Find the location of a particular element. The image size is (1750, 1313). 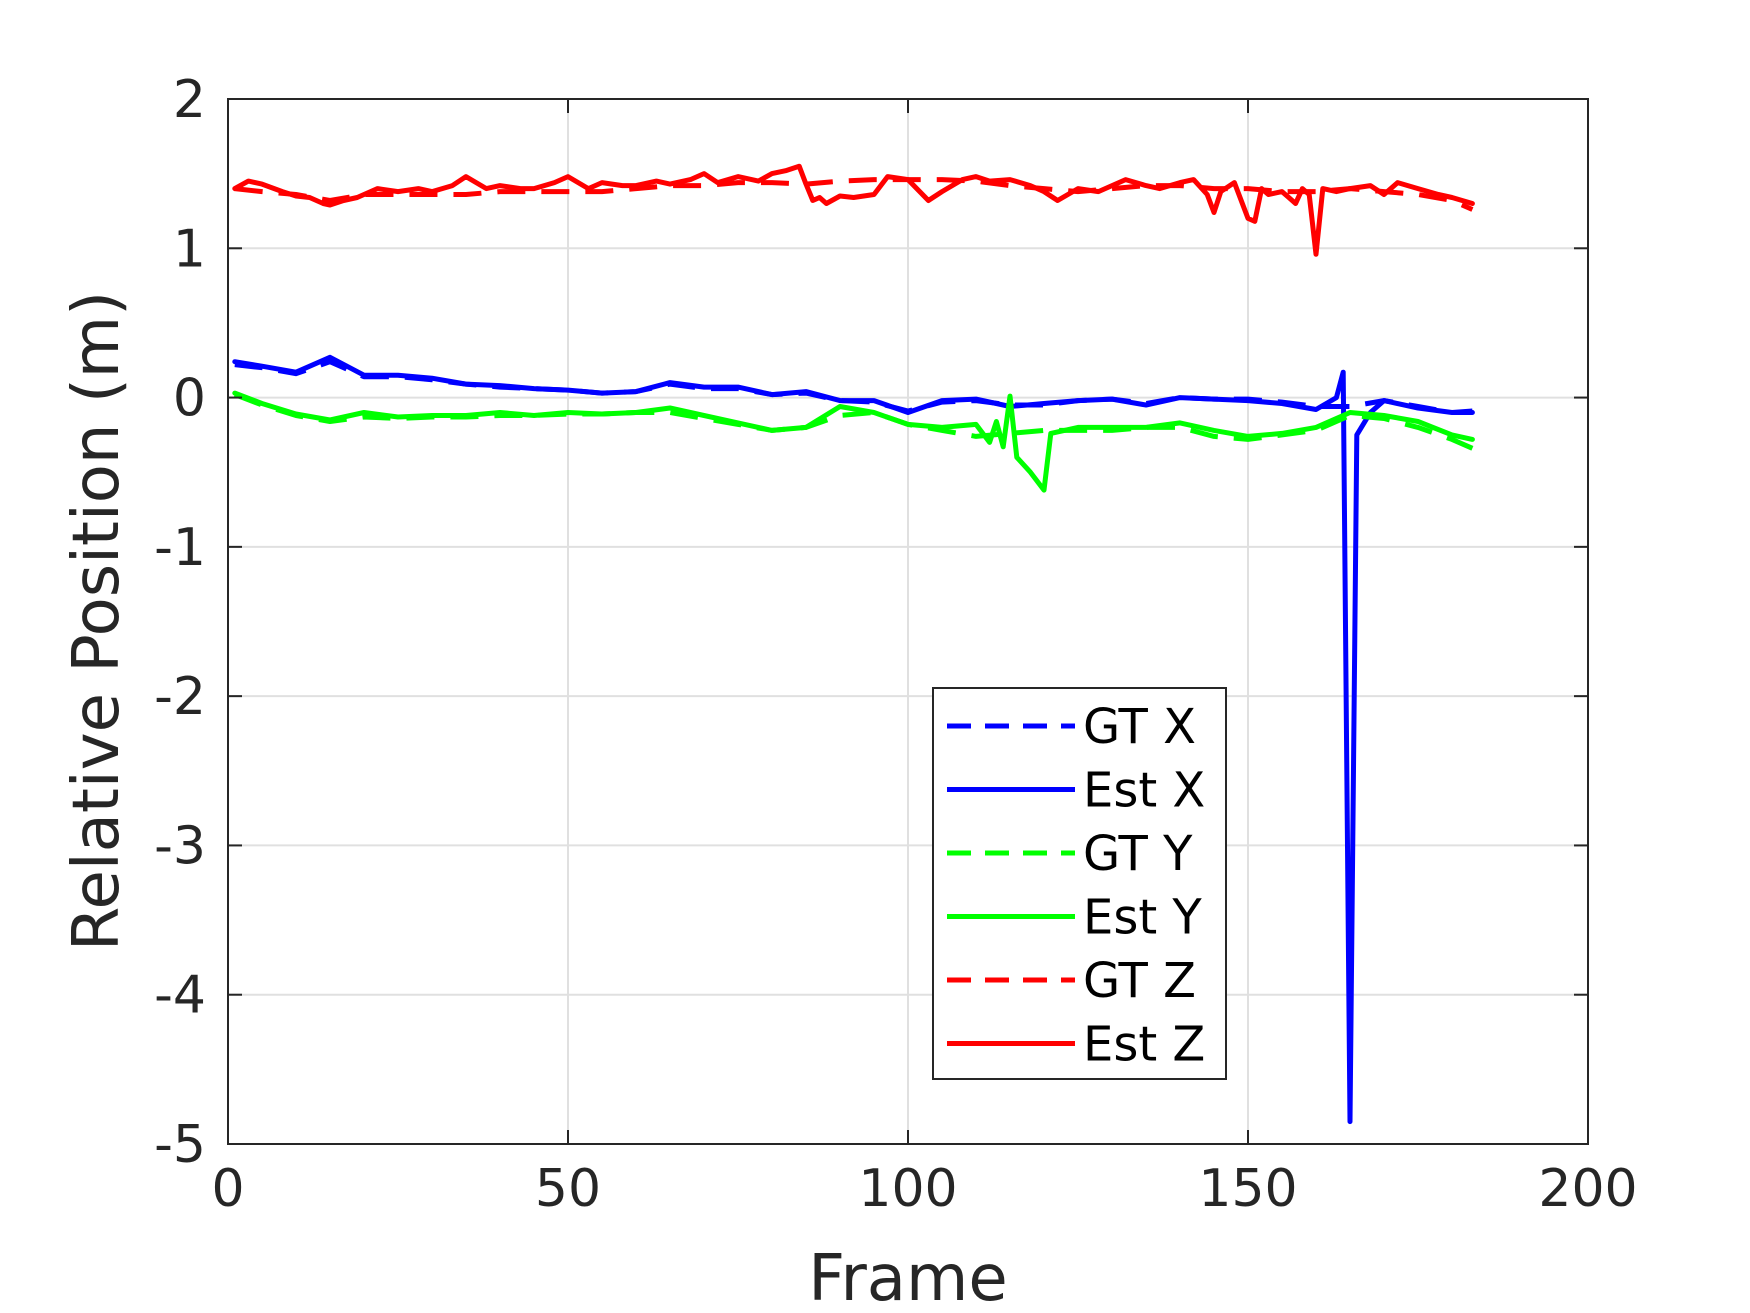

y-axis-label: Relative Position (m) is located at coordinates (97, 621).